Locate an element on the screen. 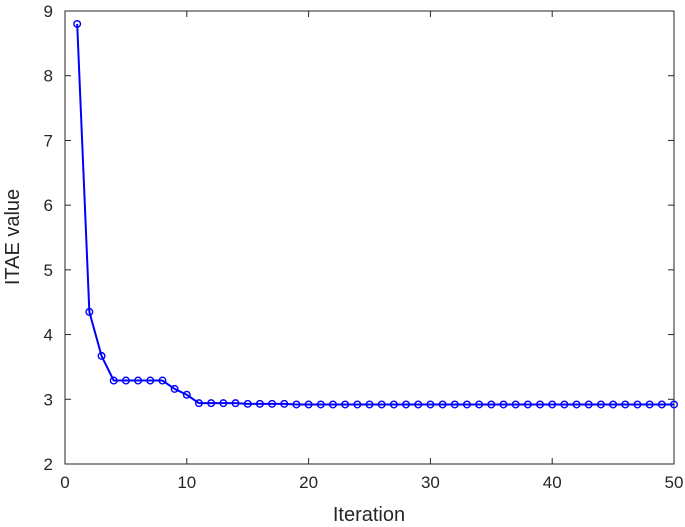 This screenshot has height=527, width=685. x-tick-label: 40 is located at coordinates (552, 482).